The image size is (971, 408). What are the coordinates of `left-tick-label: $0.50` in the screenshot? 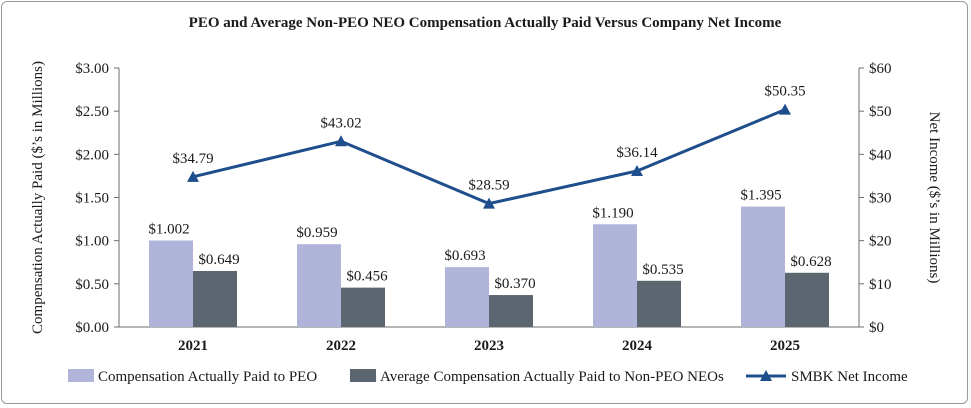 It's located at (92, 285).